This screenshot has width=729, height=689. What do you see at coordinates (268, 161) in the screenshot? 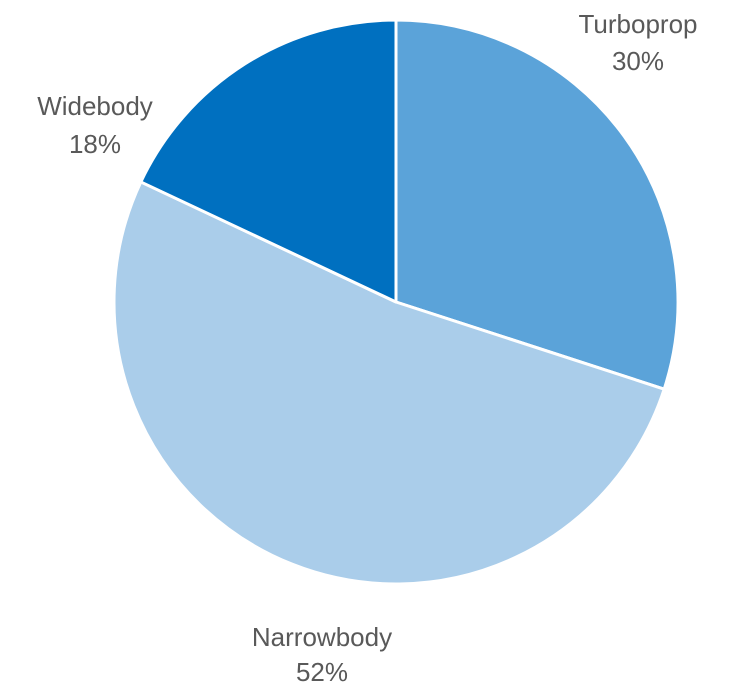
I see `pie-slice-widebody` at bounding box center [268, 161].